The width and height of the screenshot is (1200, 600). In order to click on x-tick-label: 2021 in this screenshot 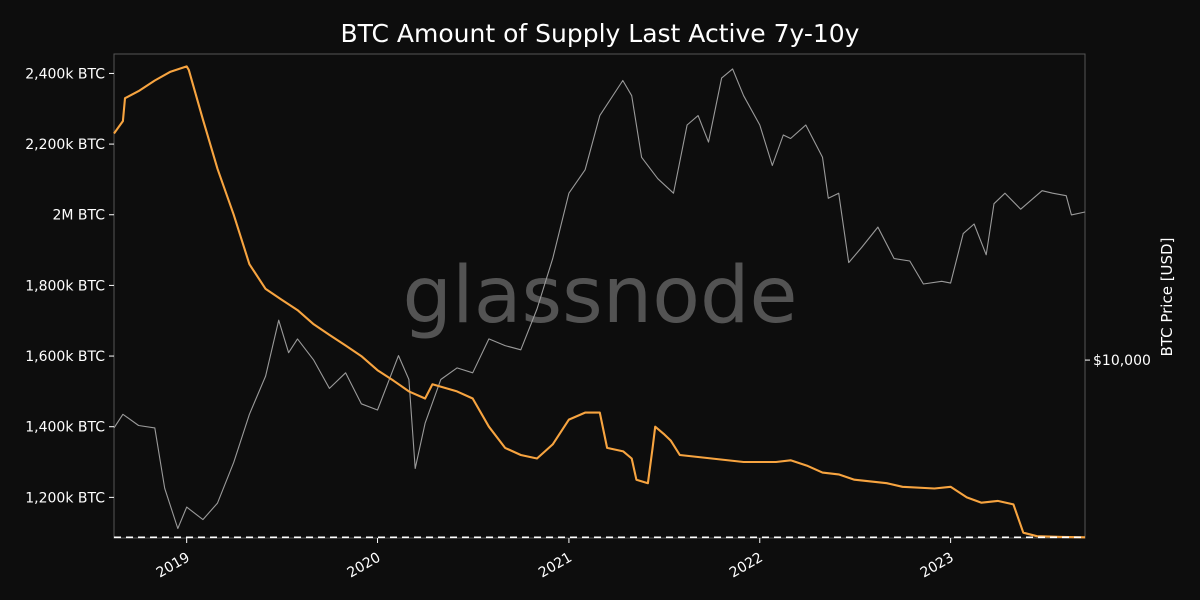, I will do `click(555, 566)`.